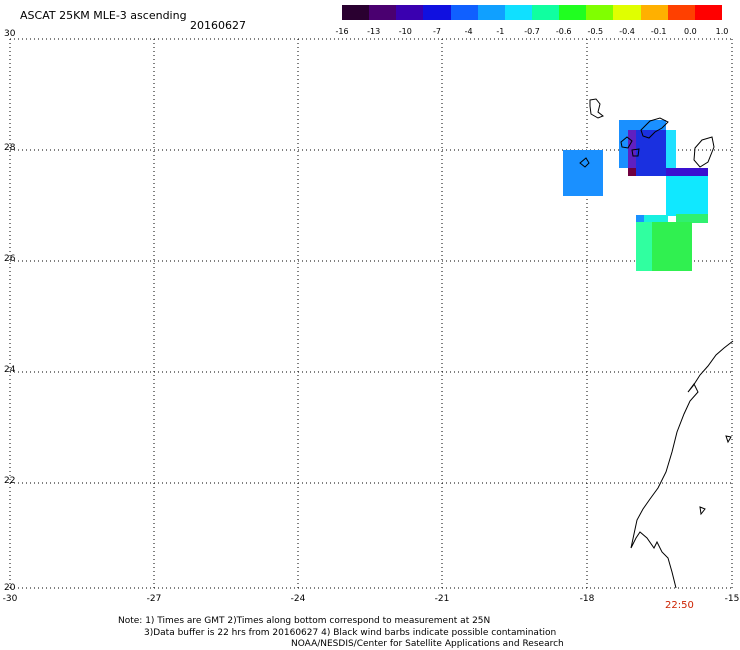 Image resolution: width=740 pixels, height=650 pixels. Describe the element at coordinates (690, 31) in the screenshot. I see `colorbar-label: 0.0` at that location.